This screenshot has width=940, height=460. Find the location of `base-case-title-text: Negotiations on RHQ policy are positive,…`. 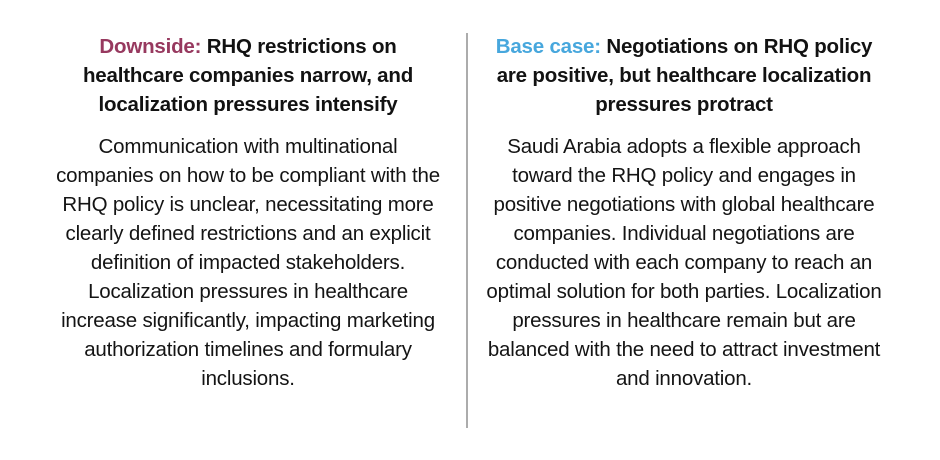

base-case-title-text: Negotiations on RHQ policy are positive,… is located at coordinates (684, 75).